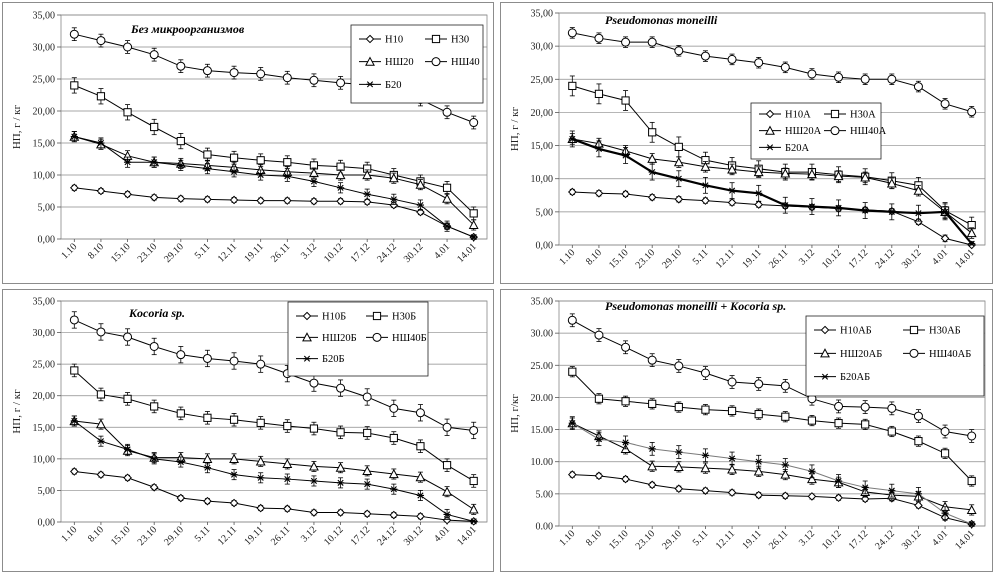  Describe the element at coordinates (334, 317) in the screenshot. I see `legend-label: Н10Б` at that location.